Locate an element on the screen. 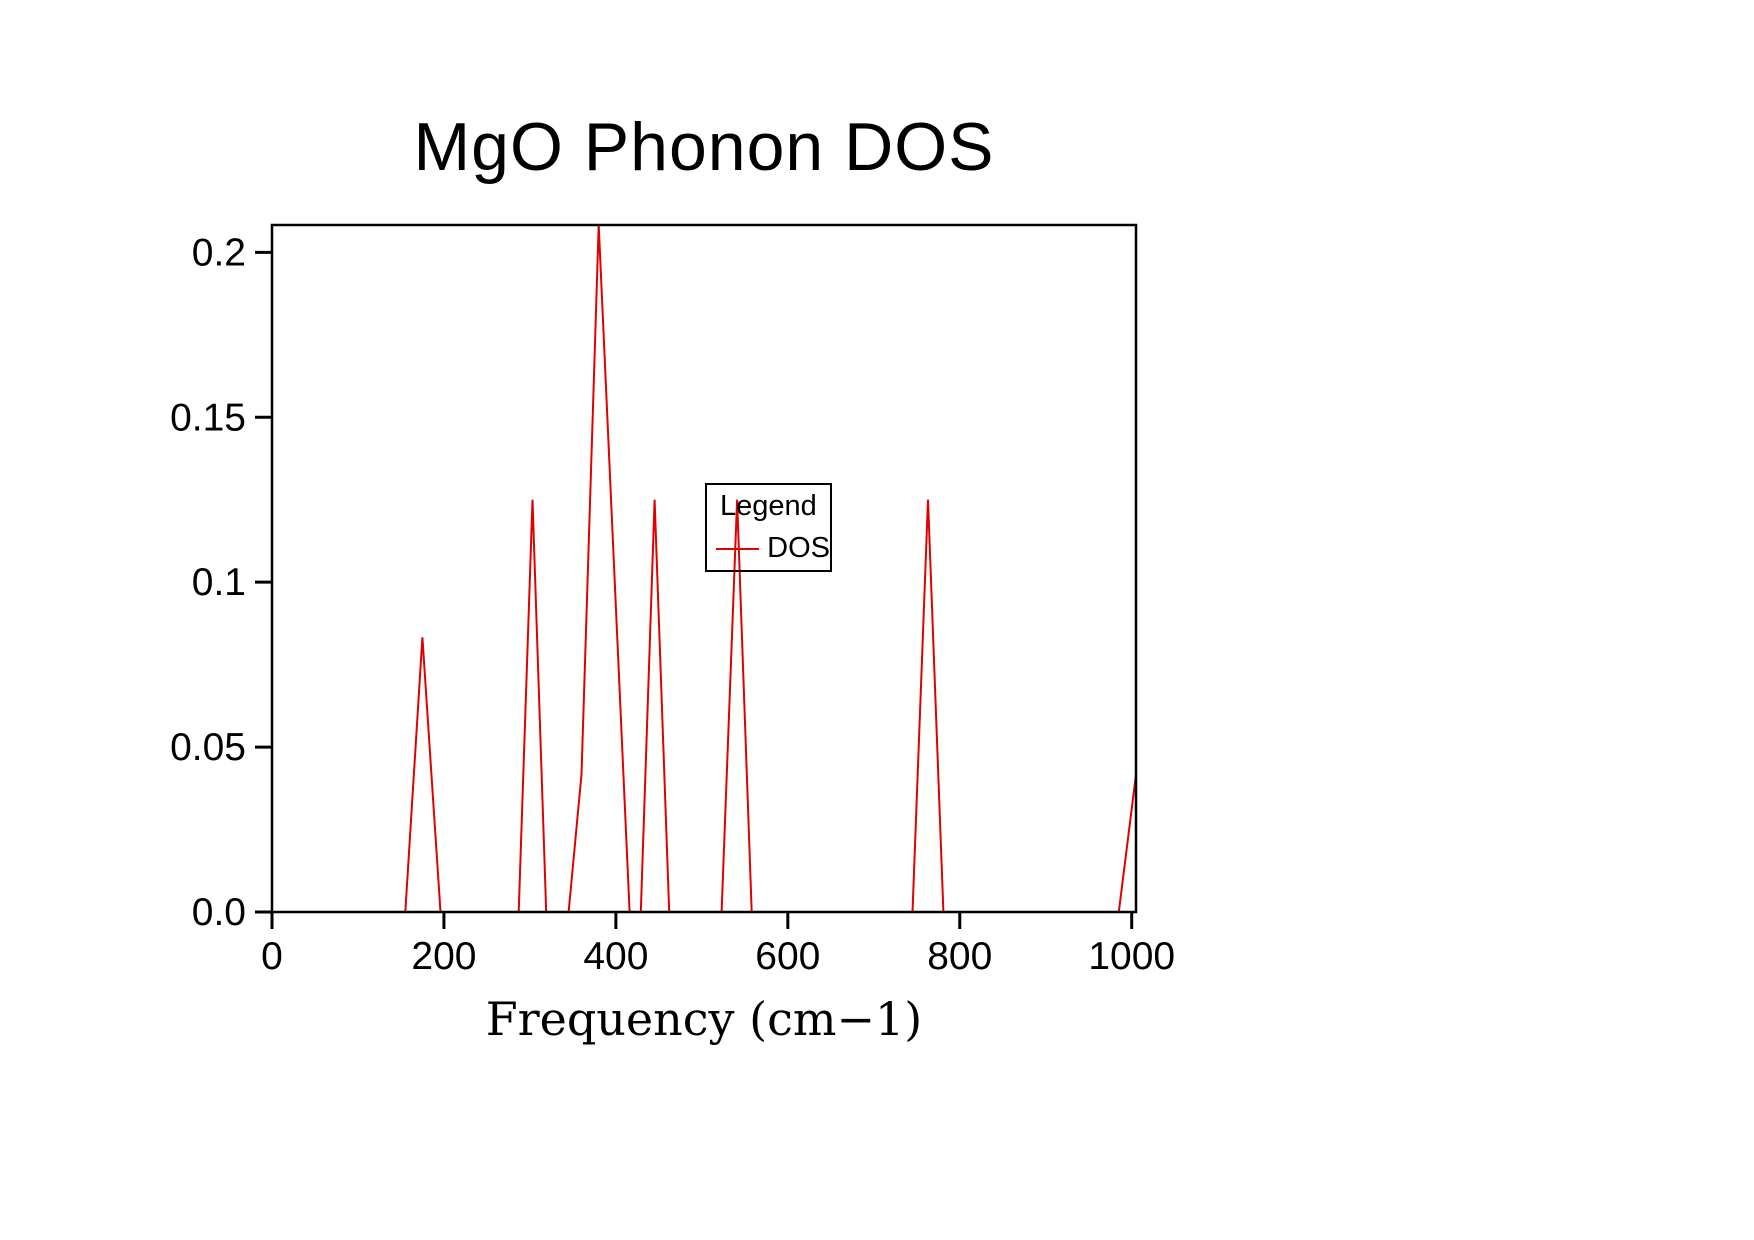  x-tick-label: 200 is located at coordinates (443, 956).